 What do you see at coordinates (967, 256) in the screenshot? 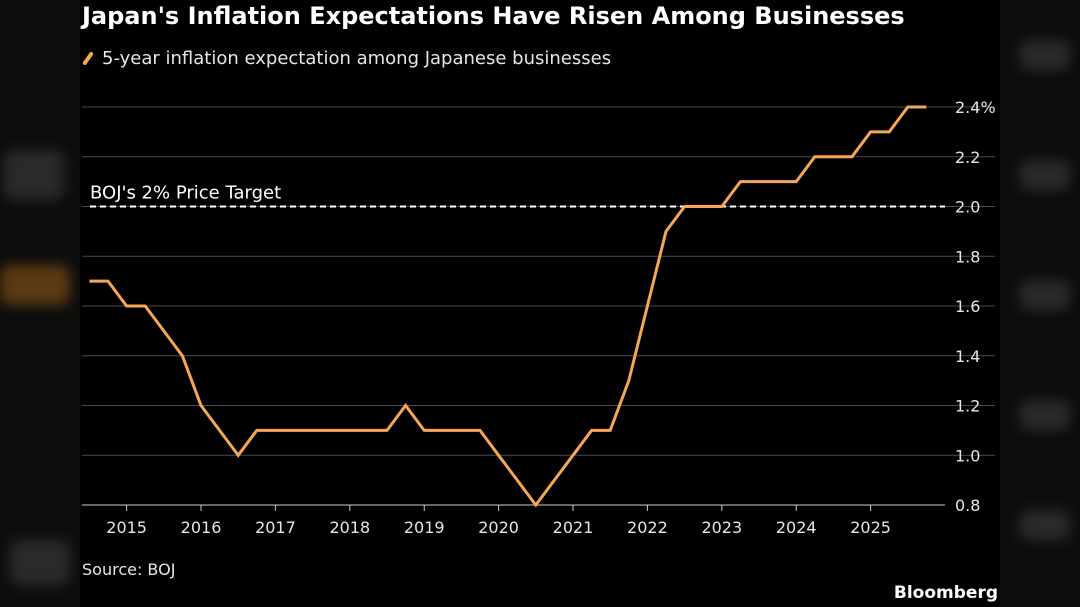
I see `y-tick-label: 1.8` at bounding box center [967, 256].